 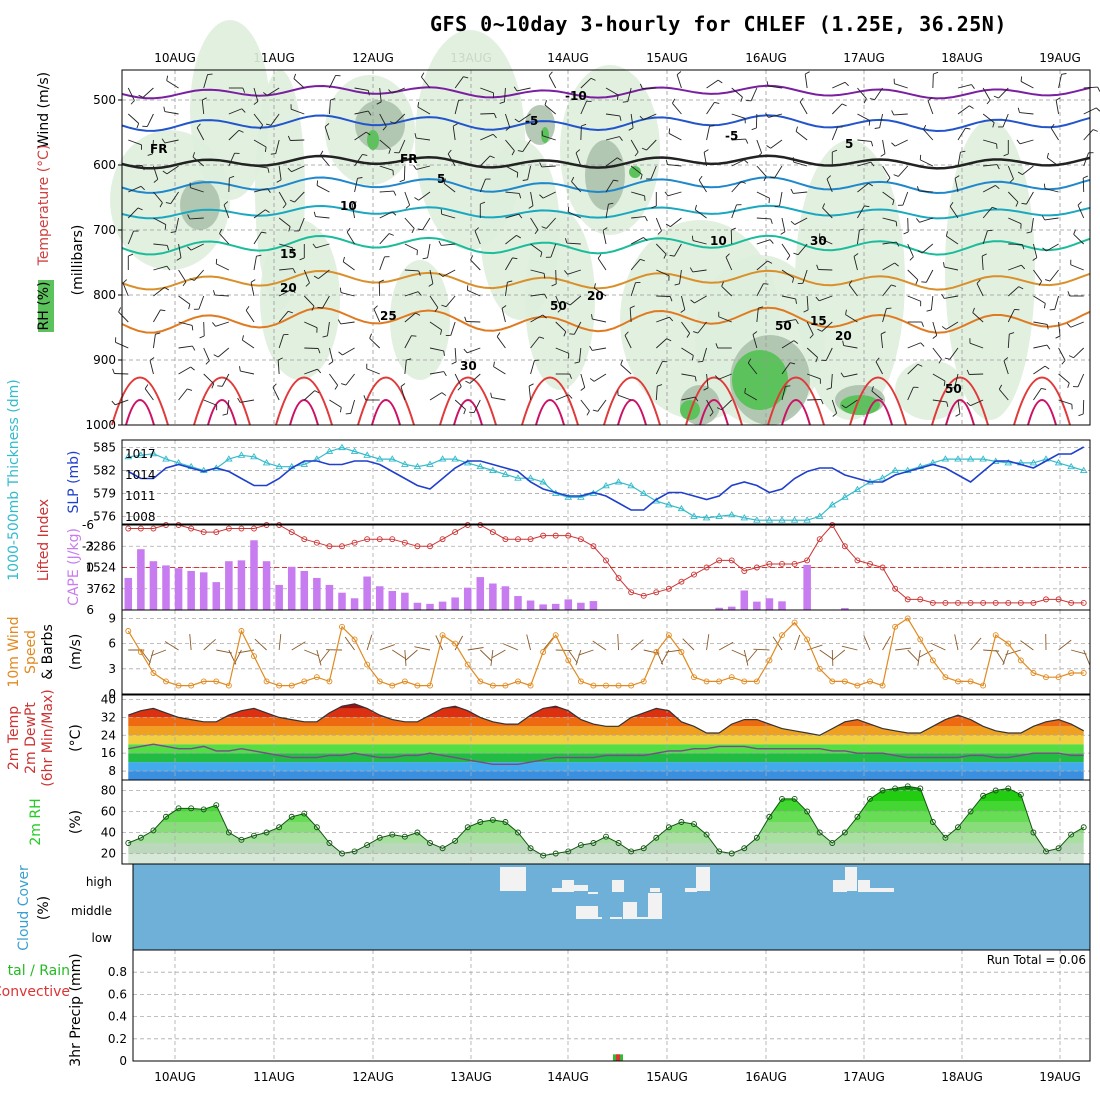 I want to click on cloud-bar, so click(x=557, y=890).